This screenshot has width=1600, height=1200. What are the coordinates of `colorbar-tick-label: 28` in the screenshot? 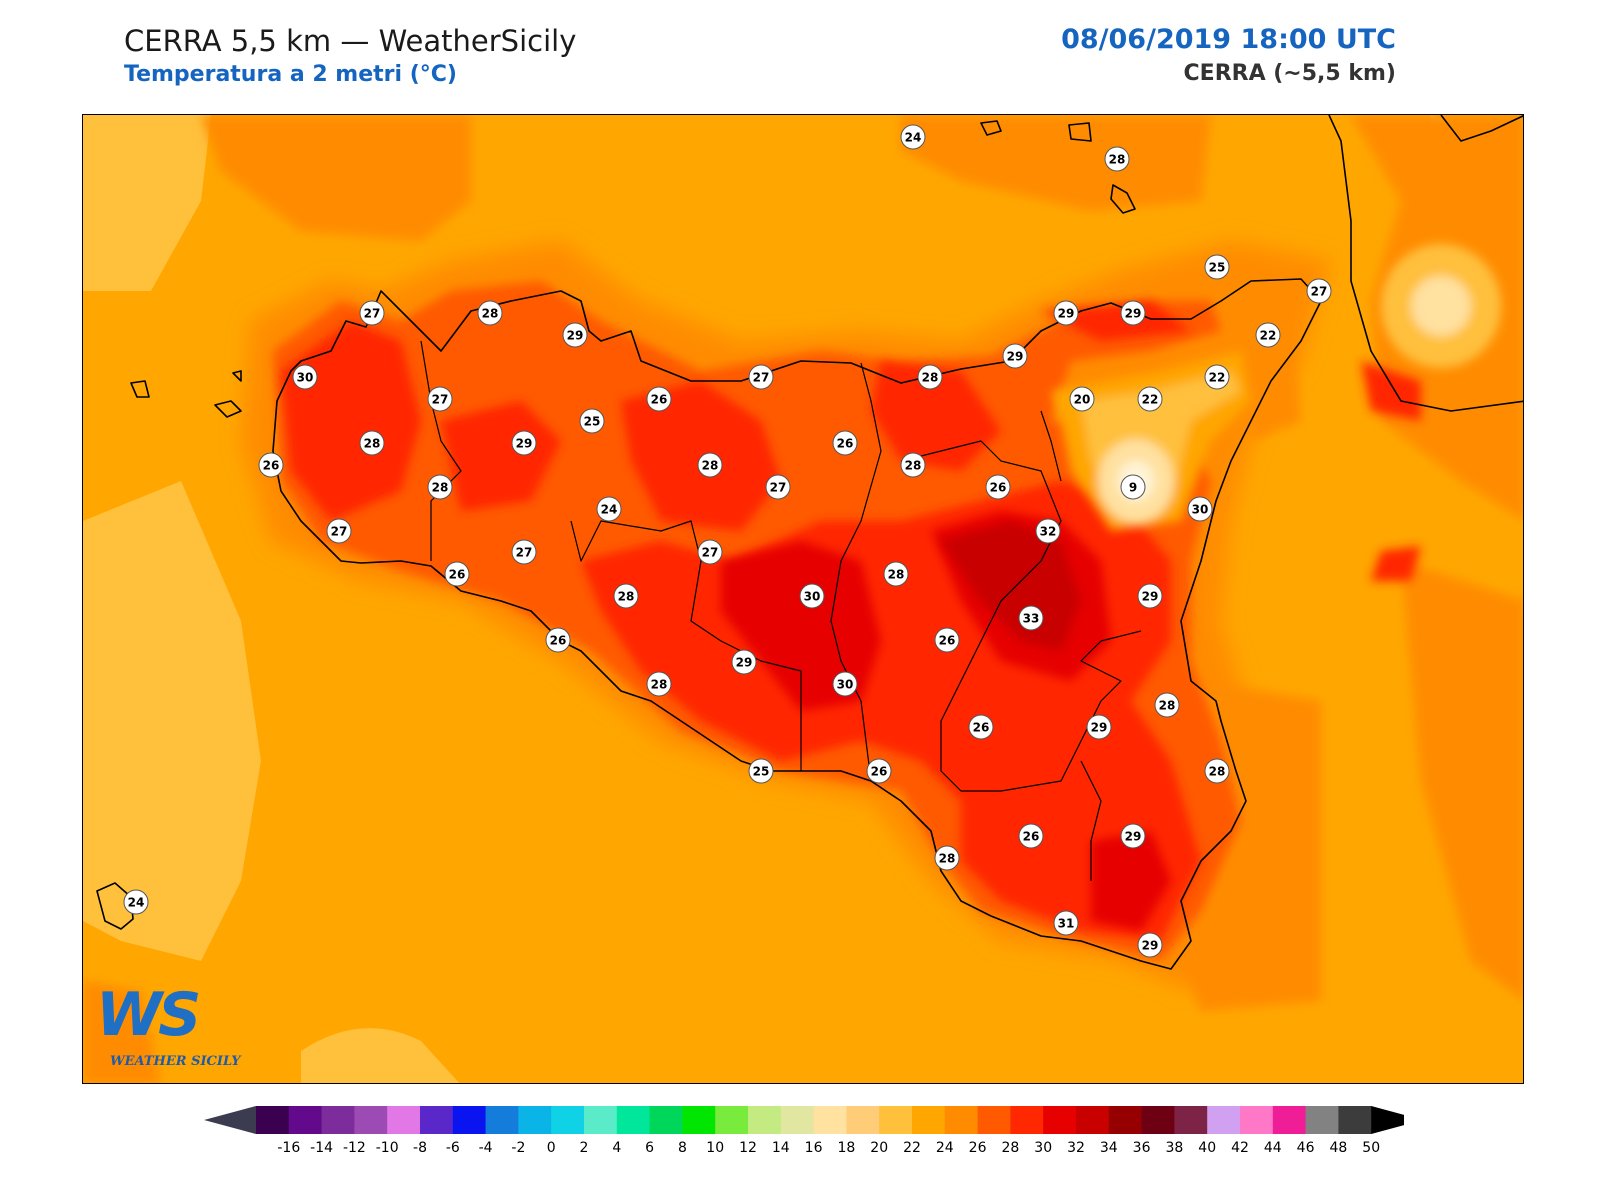 It's located at (1010, 1148).